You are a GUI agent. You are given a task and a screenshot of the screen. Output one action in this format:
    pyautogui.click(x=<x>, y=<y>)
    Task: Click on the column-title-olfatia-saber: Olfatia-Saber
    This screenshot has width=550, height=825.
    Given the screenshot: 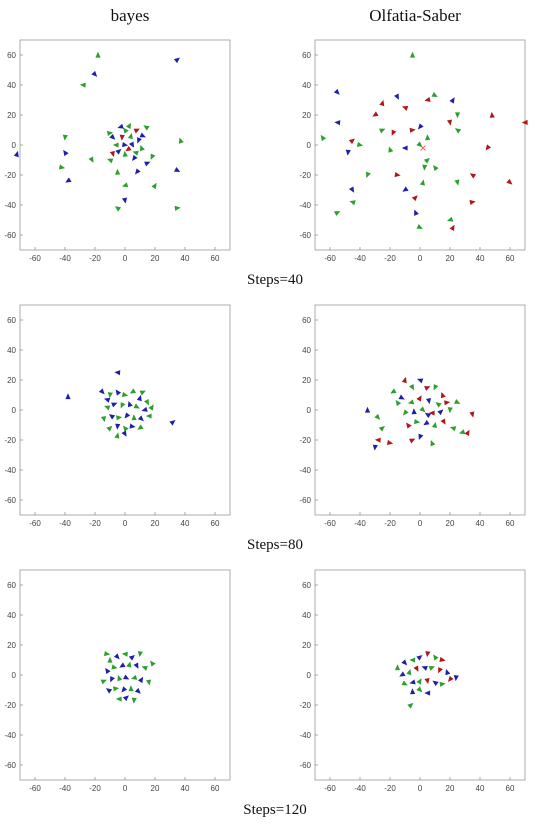 What is the action you would take?
    pyautogui.click(x=415, y=15)
    